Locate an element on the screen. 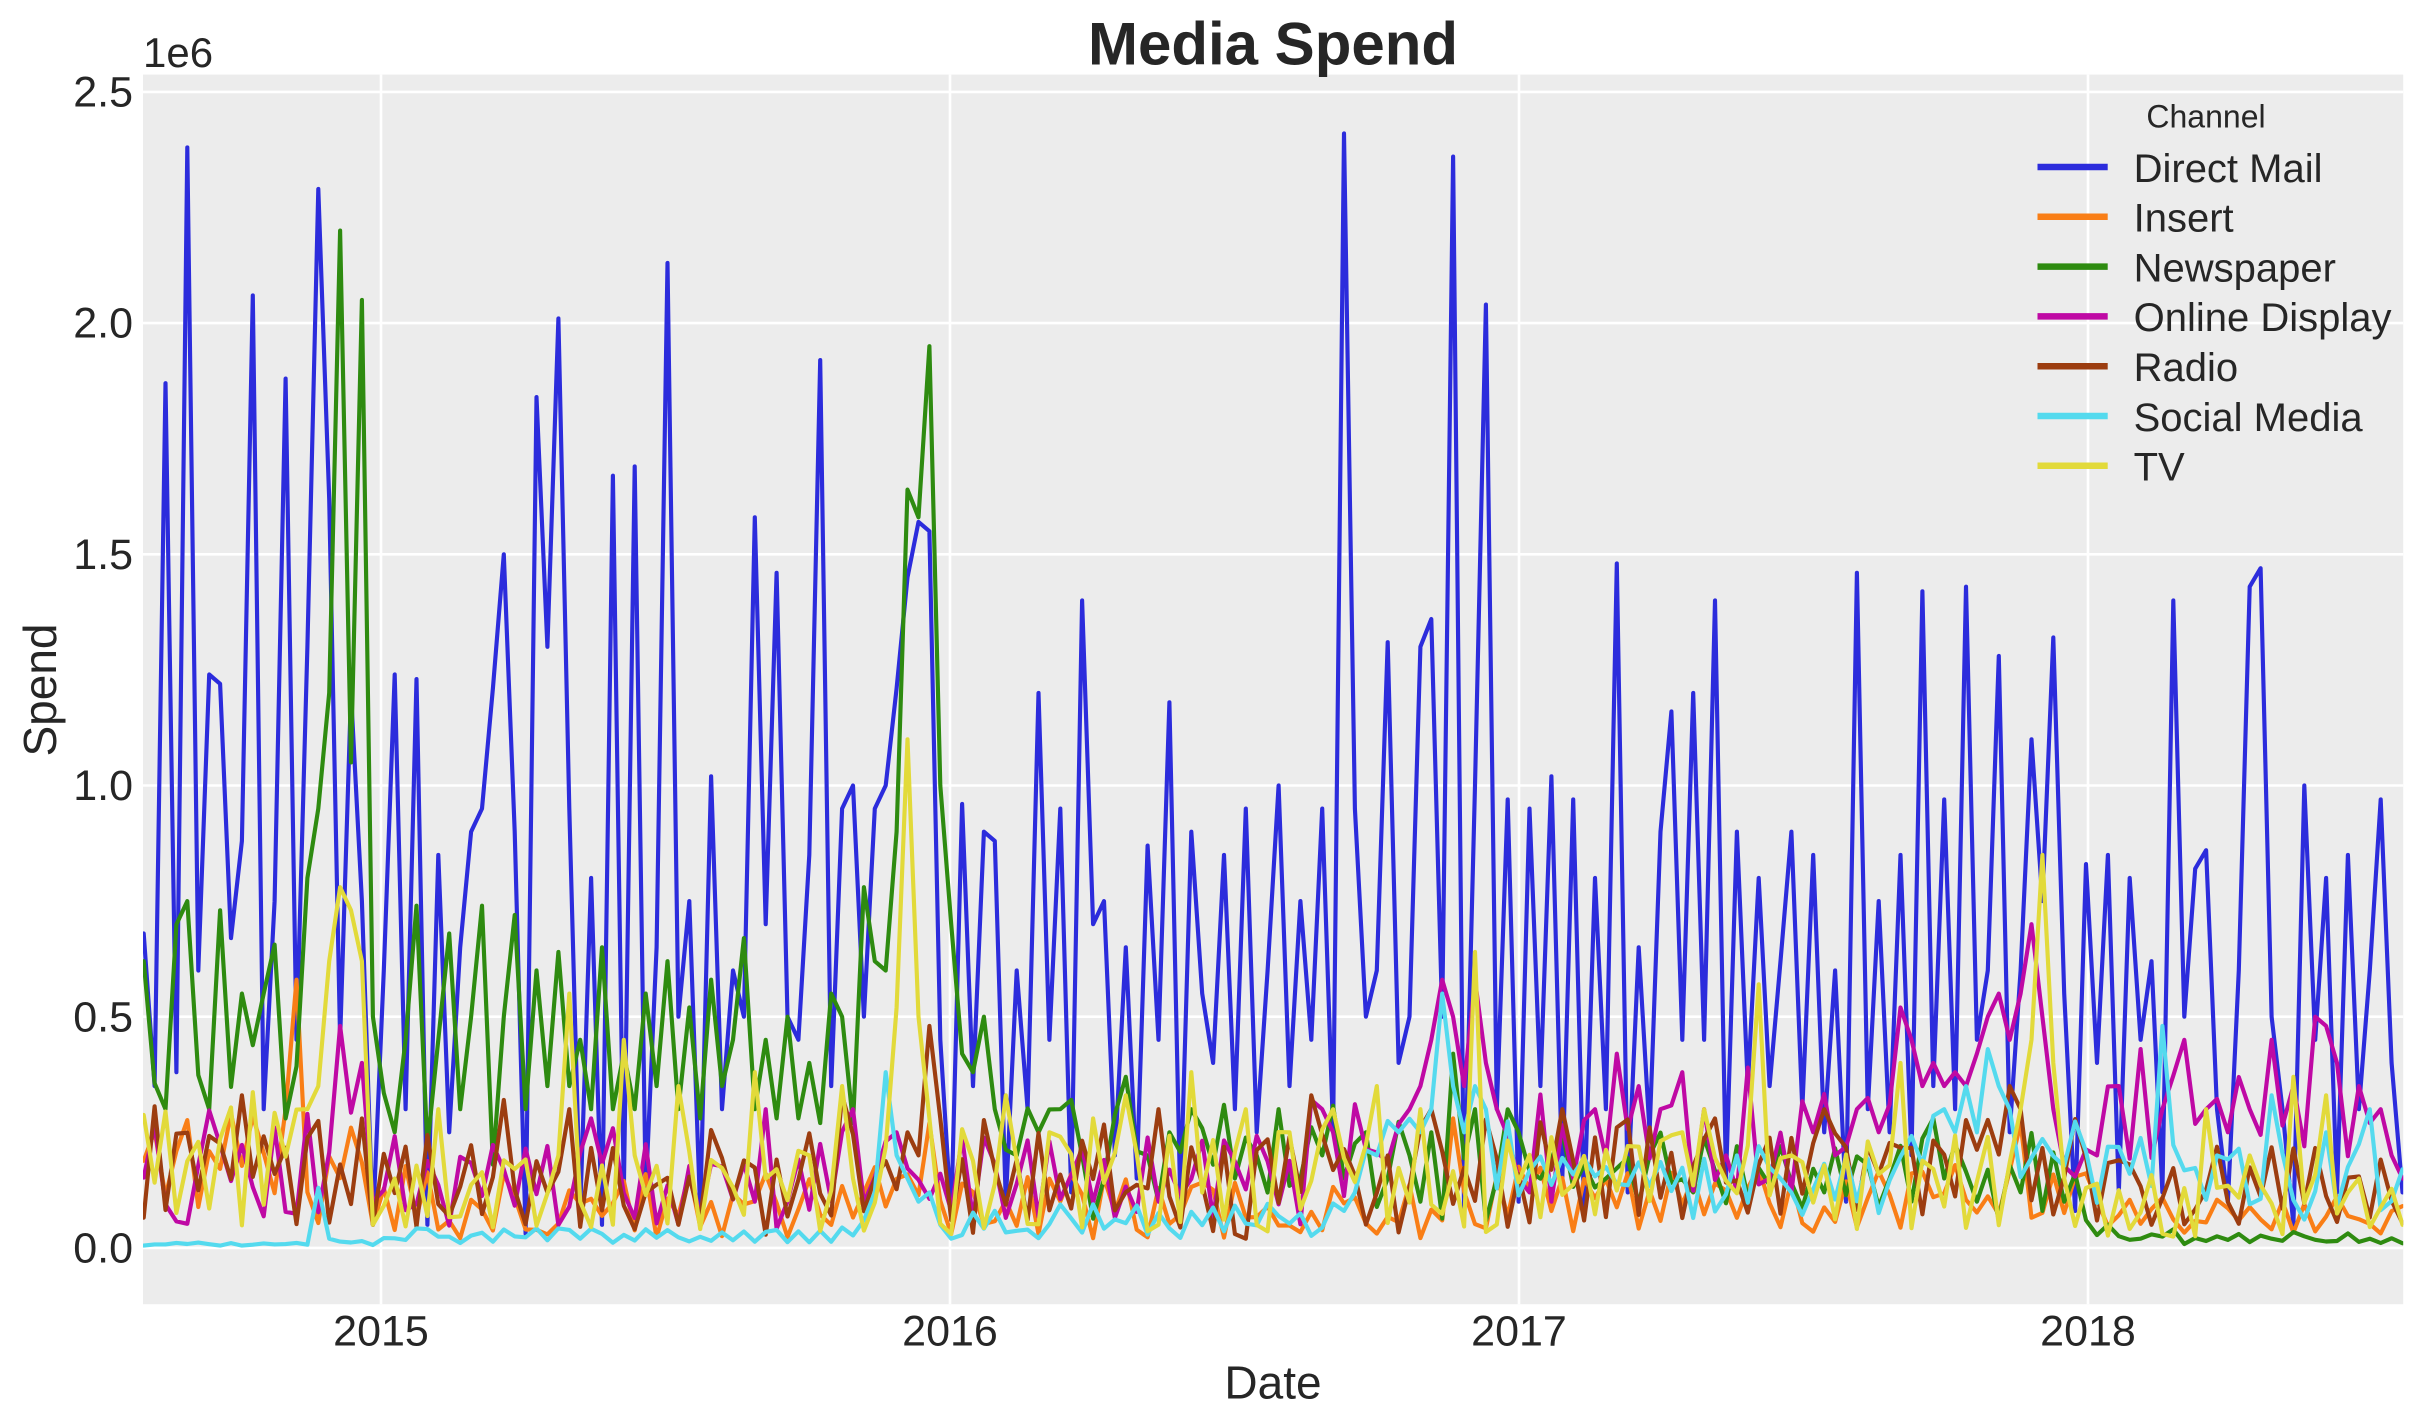  svg-text: Online Display is located at coordinates (2263, 318).